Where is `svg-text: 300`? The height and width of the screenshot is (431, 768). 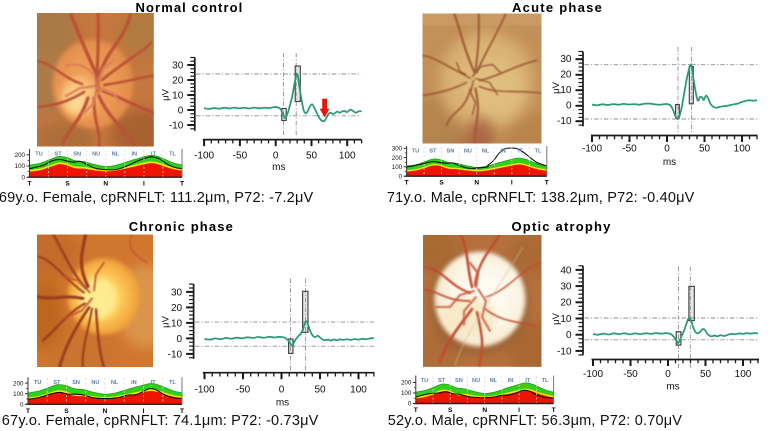
svg-text: 300 is located at coordinates (397, 149).